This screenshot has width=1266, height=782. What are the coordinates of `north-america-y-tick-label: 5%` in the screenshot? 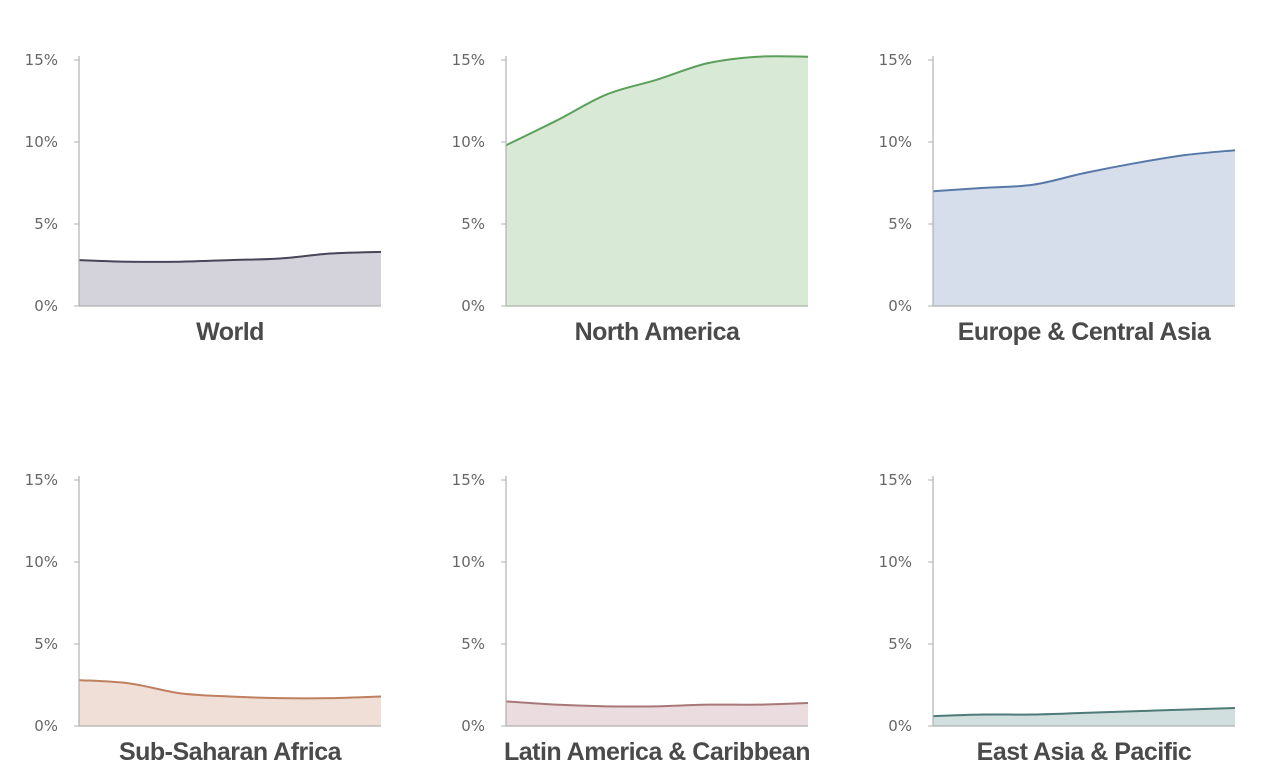 It's located at (473, 224).